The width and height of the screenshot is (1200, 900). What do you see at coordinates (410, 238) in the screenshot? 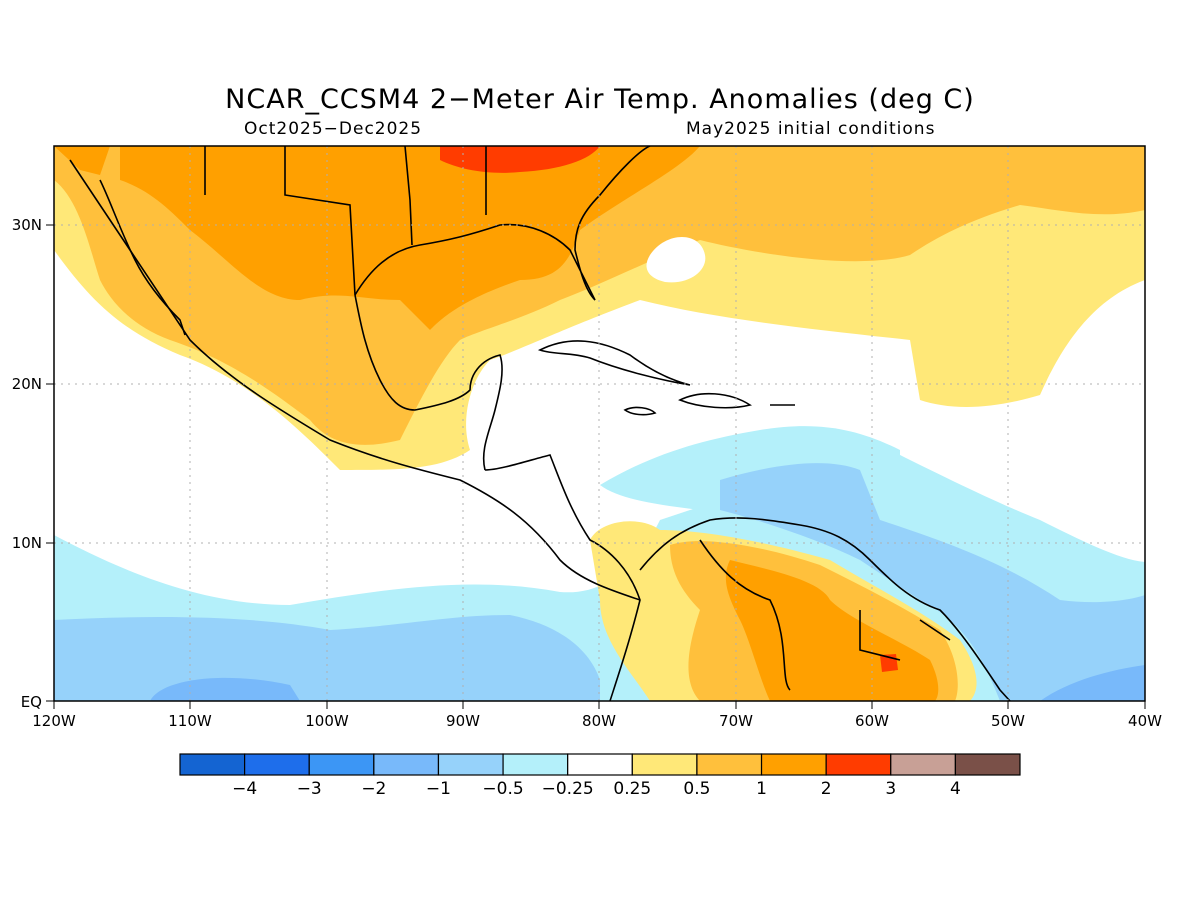
I see `pos-north-strong` at bounding box center [410, 238].